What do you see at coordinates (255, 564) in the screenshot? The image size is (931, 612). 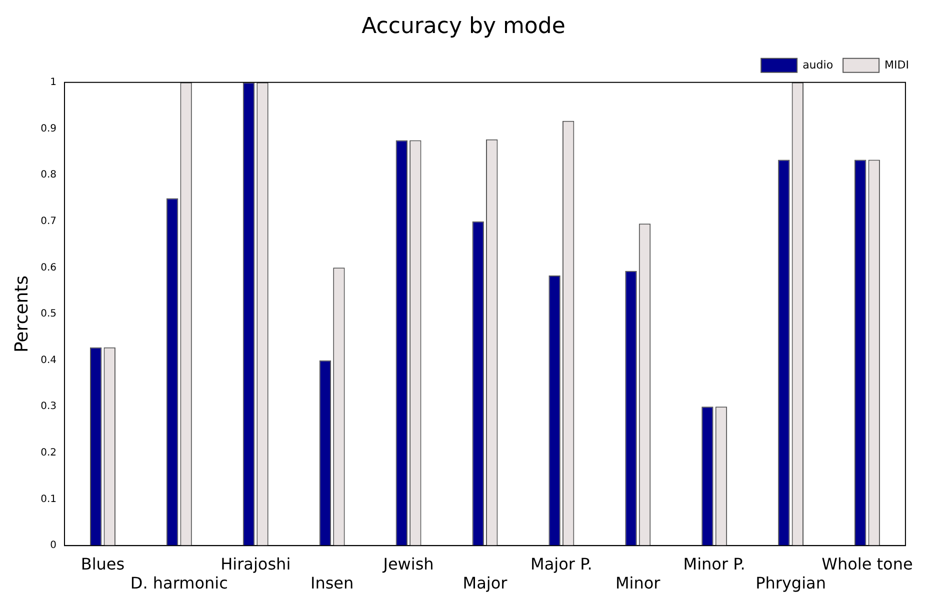 I see `x-tick-label: Hirajoshi` at bounding box center [255, 564].